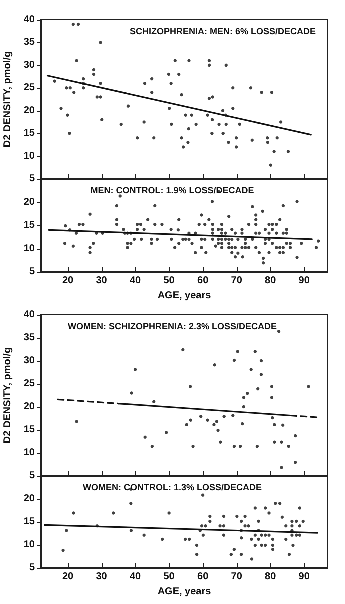  Describe the element at coordinates (223, 31) in the screenshot. I see `text: SCHIZOPHRENIA: MEN: 6% LOSS/DECADE` at that location.